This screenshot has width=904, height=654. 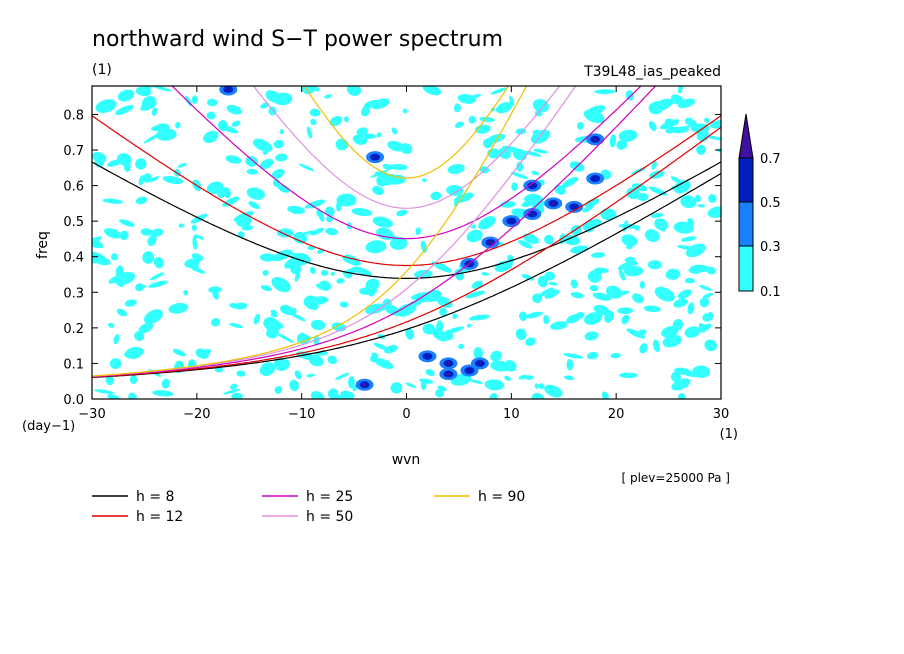 What do you see at coordinates (770, 159) in the screenshot?
I see `colorbar-label: 0.7` at bounding box center [770, 159].